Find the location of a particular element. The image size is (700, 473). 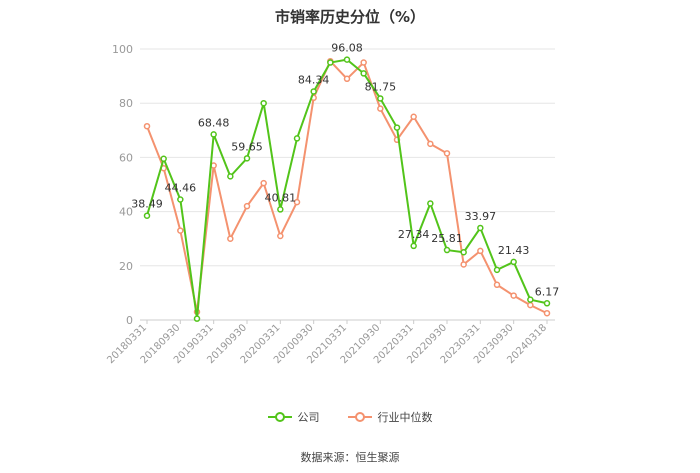

data-label: 81.75 is located at coordinates (381, 86).